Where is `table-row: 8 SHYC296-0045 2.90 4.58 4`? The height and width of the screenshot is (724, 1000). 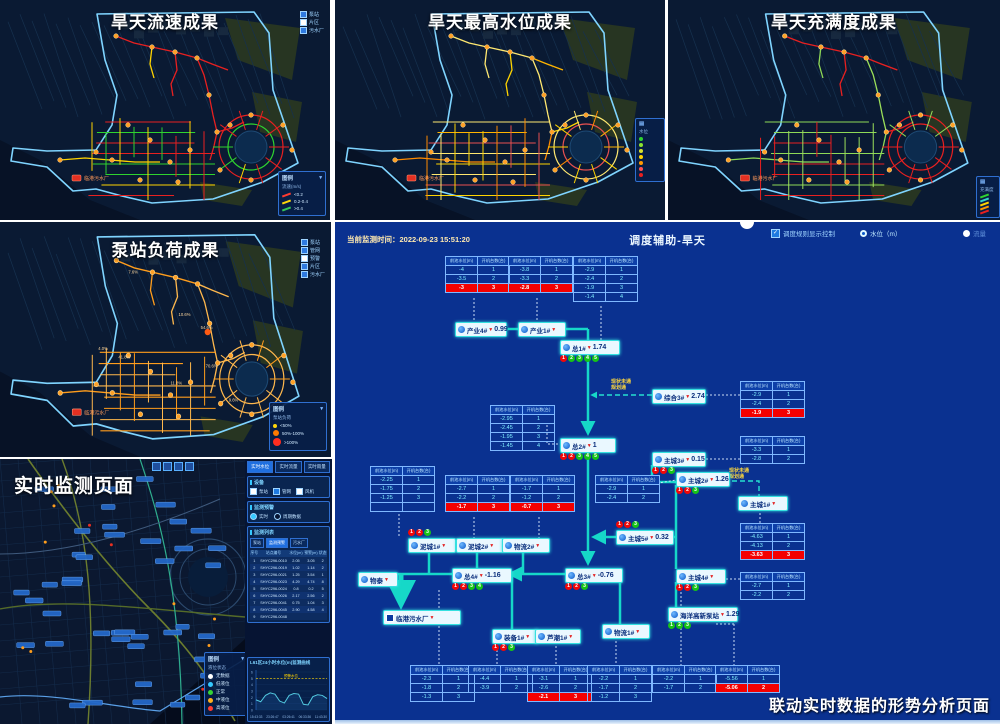 table-row: 8 SHYC296-0045 2.90 4.58 4 is located at coordinates (288, 609).